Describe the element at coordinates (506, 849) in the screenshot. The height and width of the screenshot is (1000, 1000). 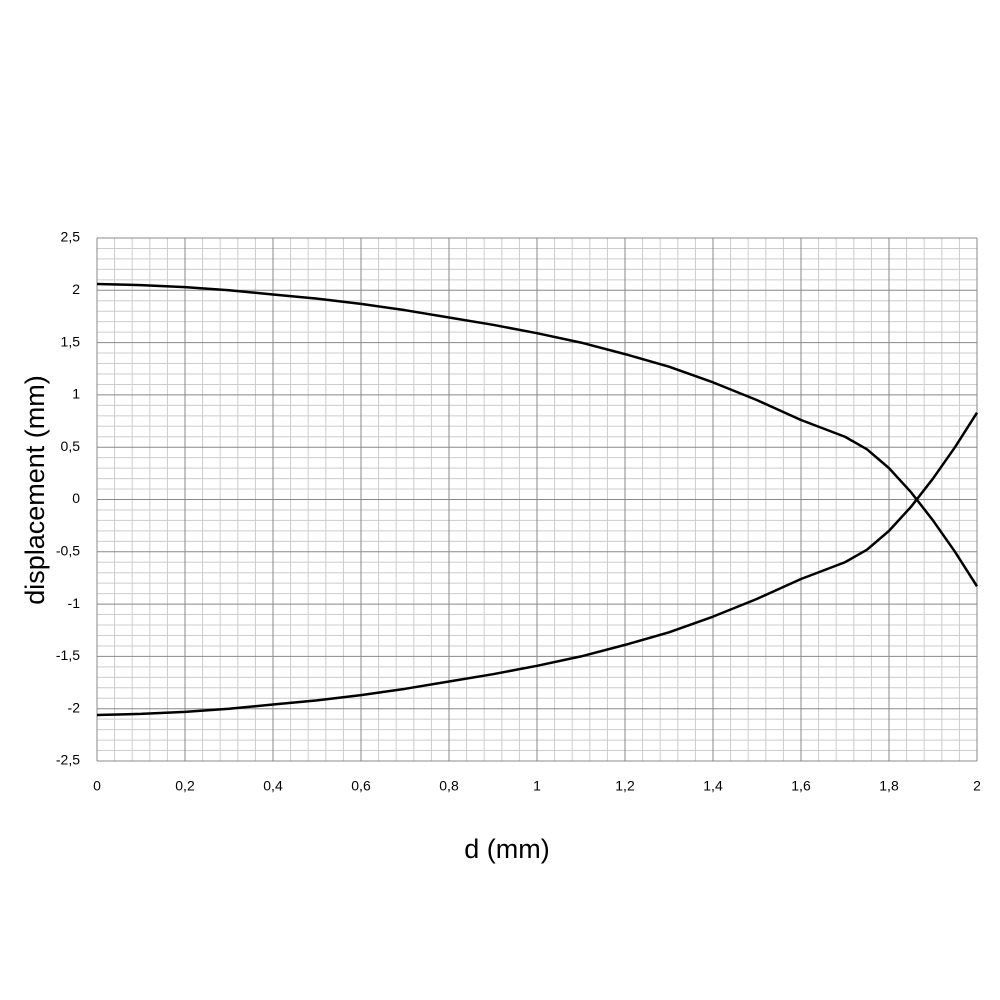
I see `x-axis-title: d (mm)` at that location.